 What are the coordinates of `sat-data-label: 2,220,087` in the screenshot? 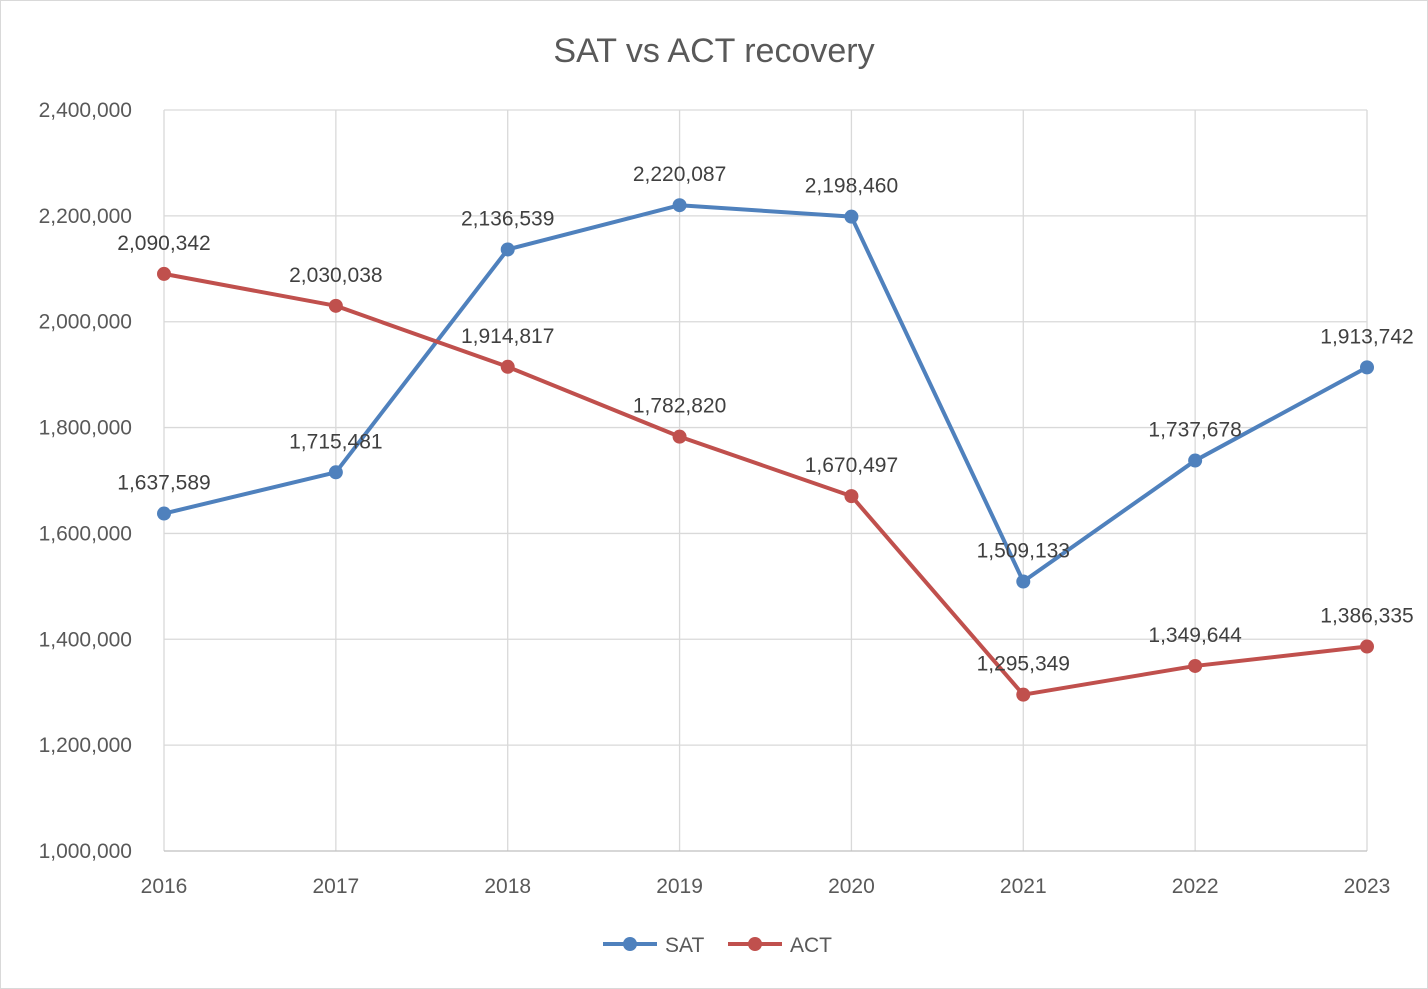 It's located at (679, 174).